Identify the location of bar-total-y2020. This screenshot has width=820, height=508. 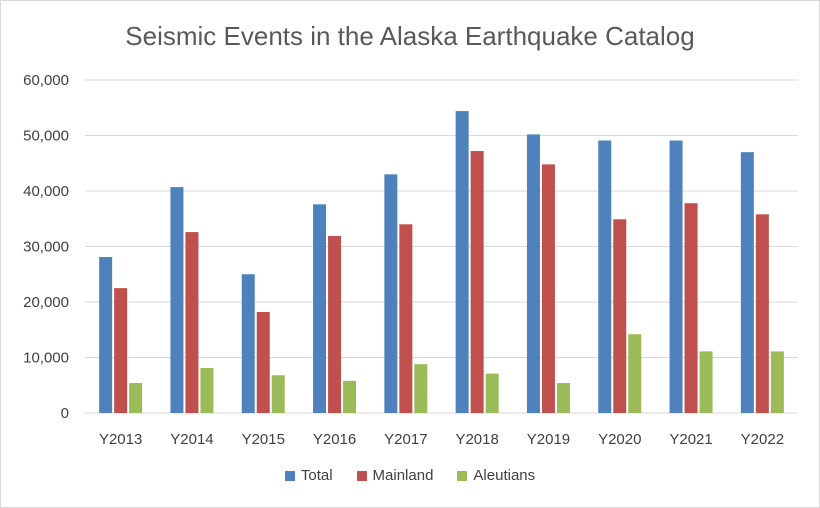
(605, 276).